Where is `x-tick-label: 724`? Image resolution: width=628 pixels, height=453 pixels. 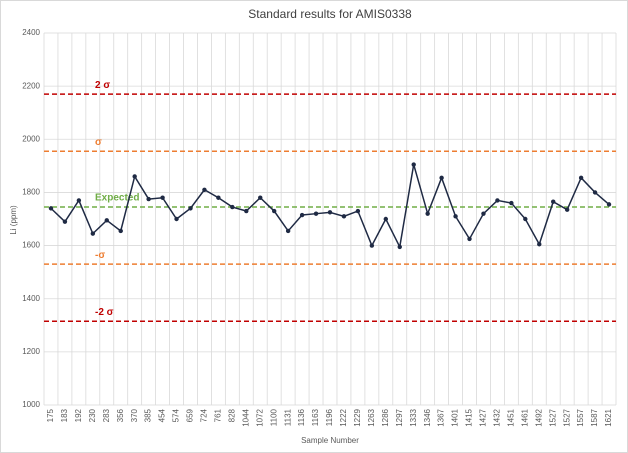 x-tick-label: 724 is located at coordinates (204, 415).